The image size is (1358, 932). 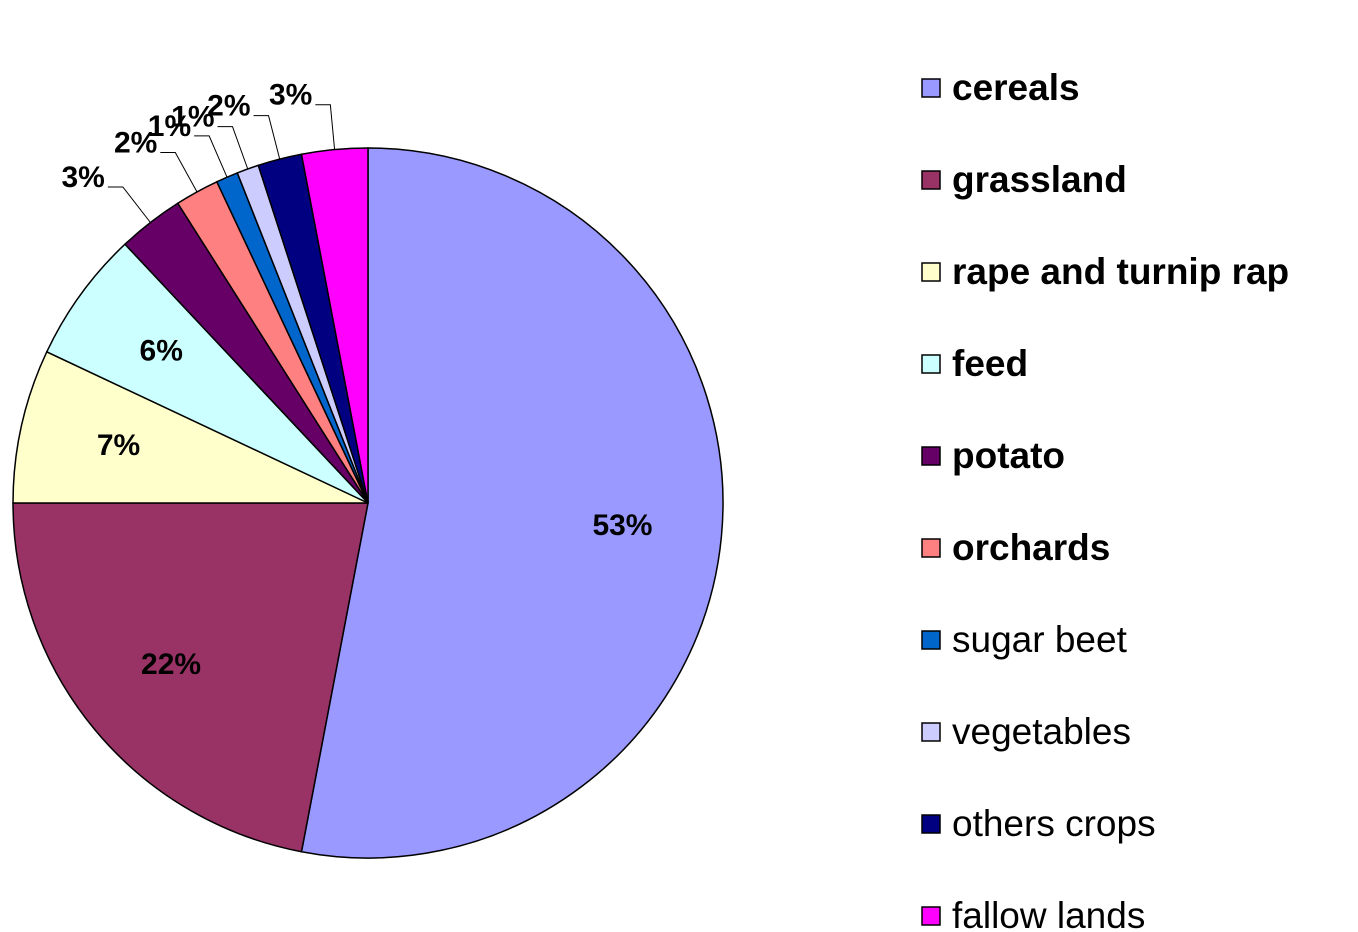 What do you see at coordinates (1031, 547) in the screenshot?
I see `legend-label: orchards` at bounding box center [1031, 547].